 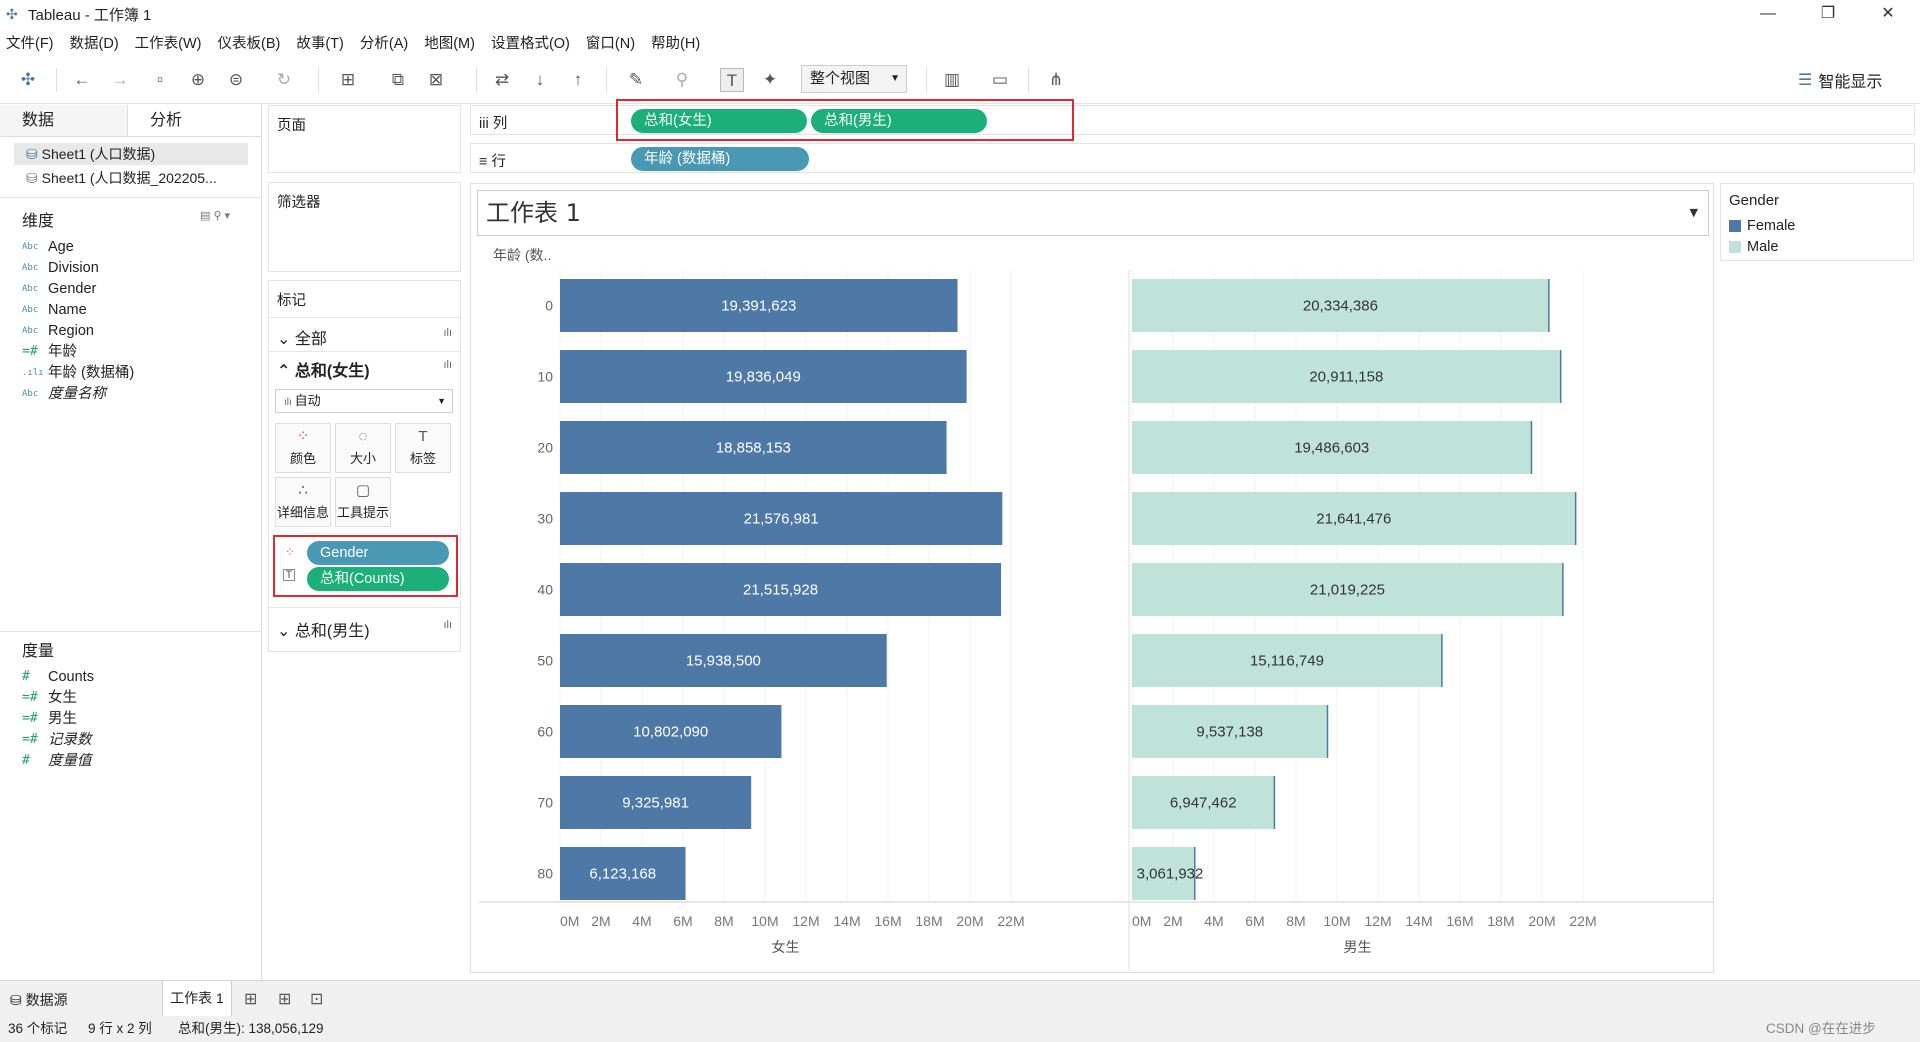 I want to click on tab-data: 数据, so click(x=64, y=121).